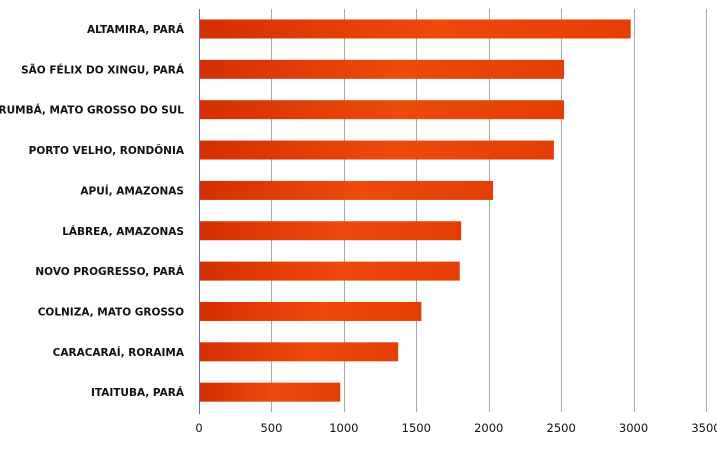 The image size is (717, 455). I want to click on category-label: NOVO PROGRESSO, PARÁ, so click(109, 271).